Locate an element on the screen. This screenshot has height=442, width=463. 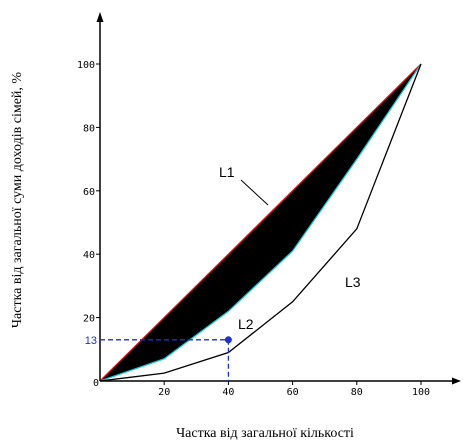
x-tick-label: 80 is located at coordinates (357, 392).